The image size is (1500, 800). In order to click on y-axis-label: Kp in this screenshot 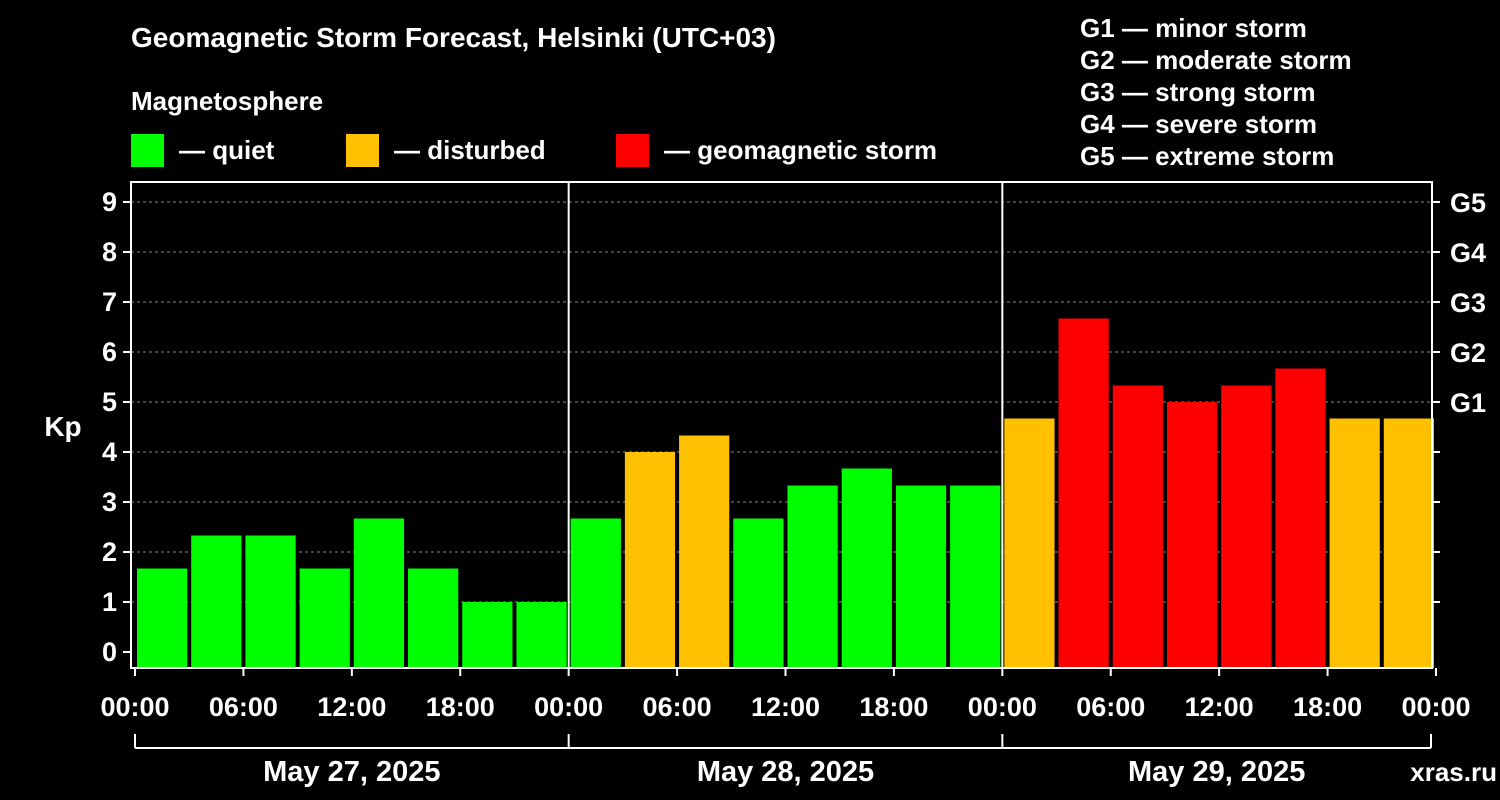, I will do `click(62, 426)`.